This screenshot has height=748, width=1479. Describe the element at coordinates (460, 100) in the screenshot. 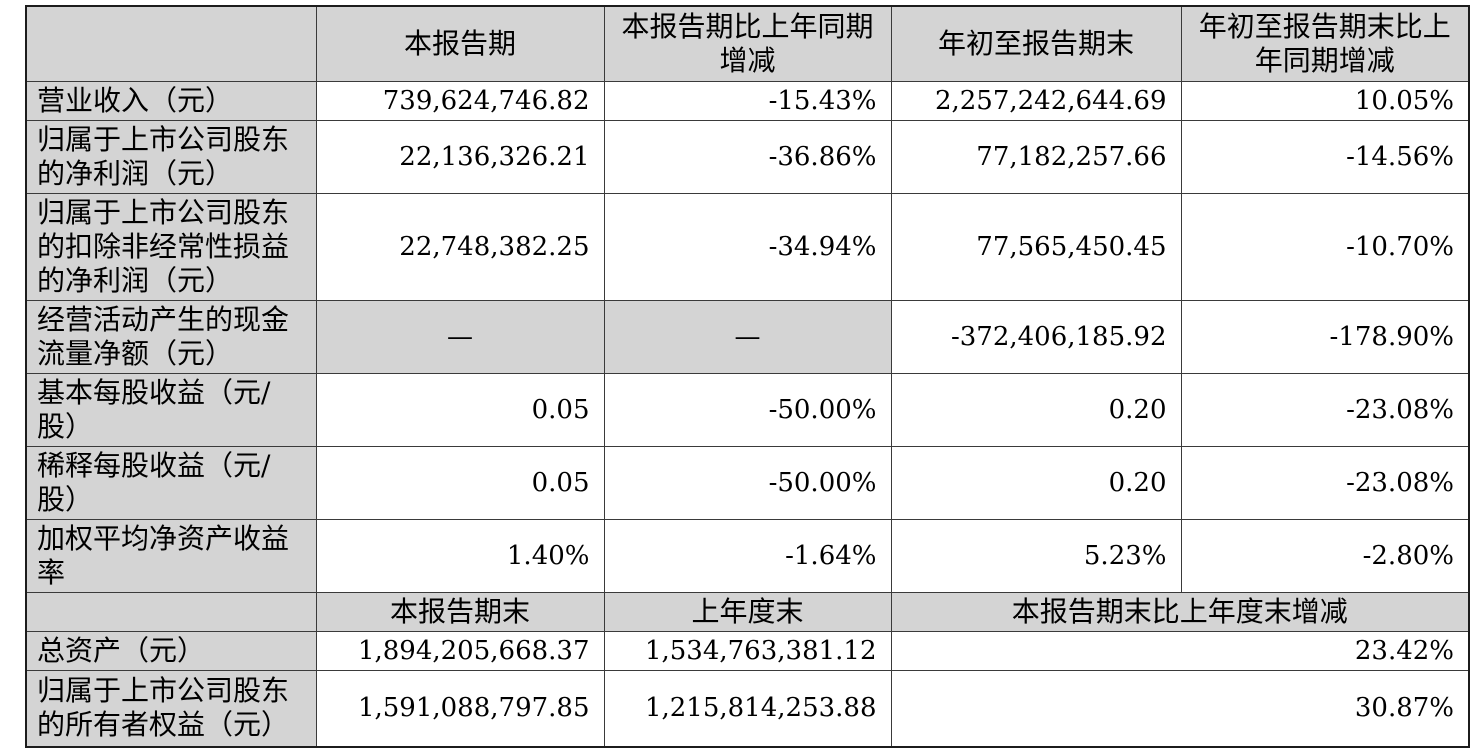

I see `cell-current: 739,624,746.82` at that location.